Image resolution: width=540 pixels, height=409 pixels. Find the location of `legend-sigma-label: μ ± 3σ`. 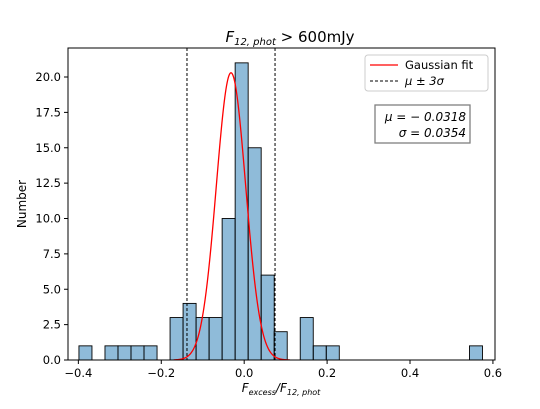

legend-sigma-label: μ ± 3σ is located at coordinates (424, 81).